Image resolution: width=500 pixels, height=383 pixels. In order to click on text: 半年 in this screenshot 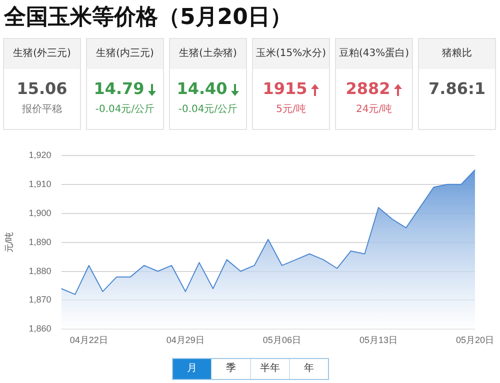, I will do `click(269, 369)`.